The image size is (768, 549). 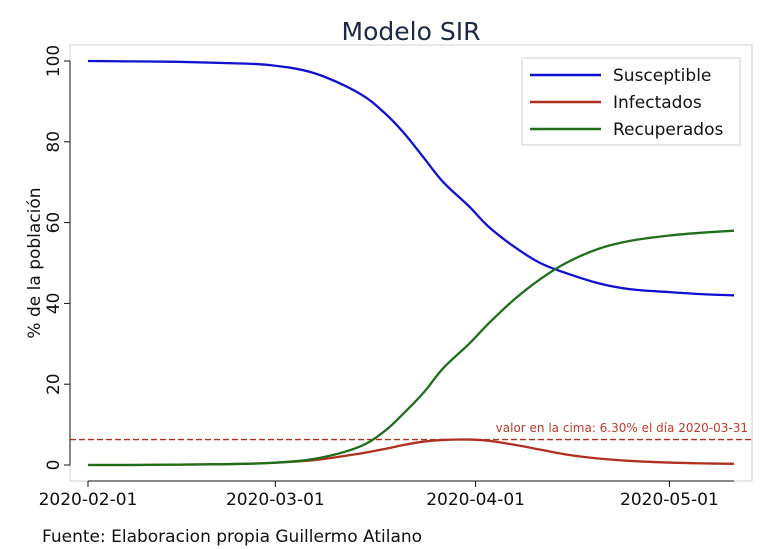 I want to click on y-tick-label: 60, so click(x=54, y=223).